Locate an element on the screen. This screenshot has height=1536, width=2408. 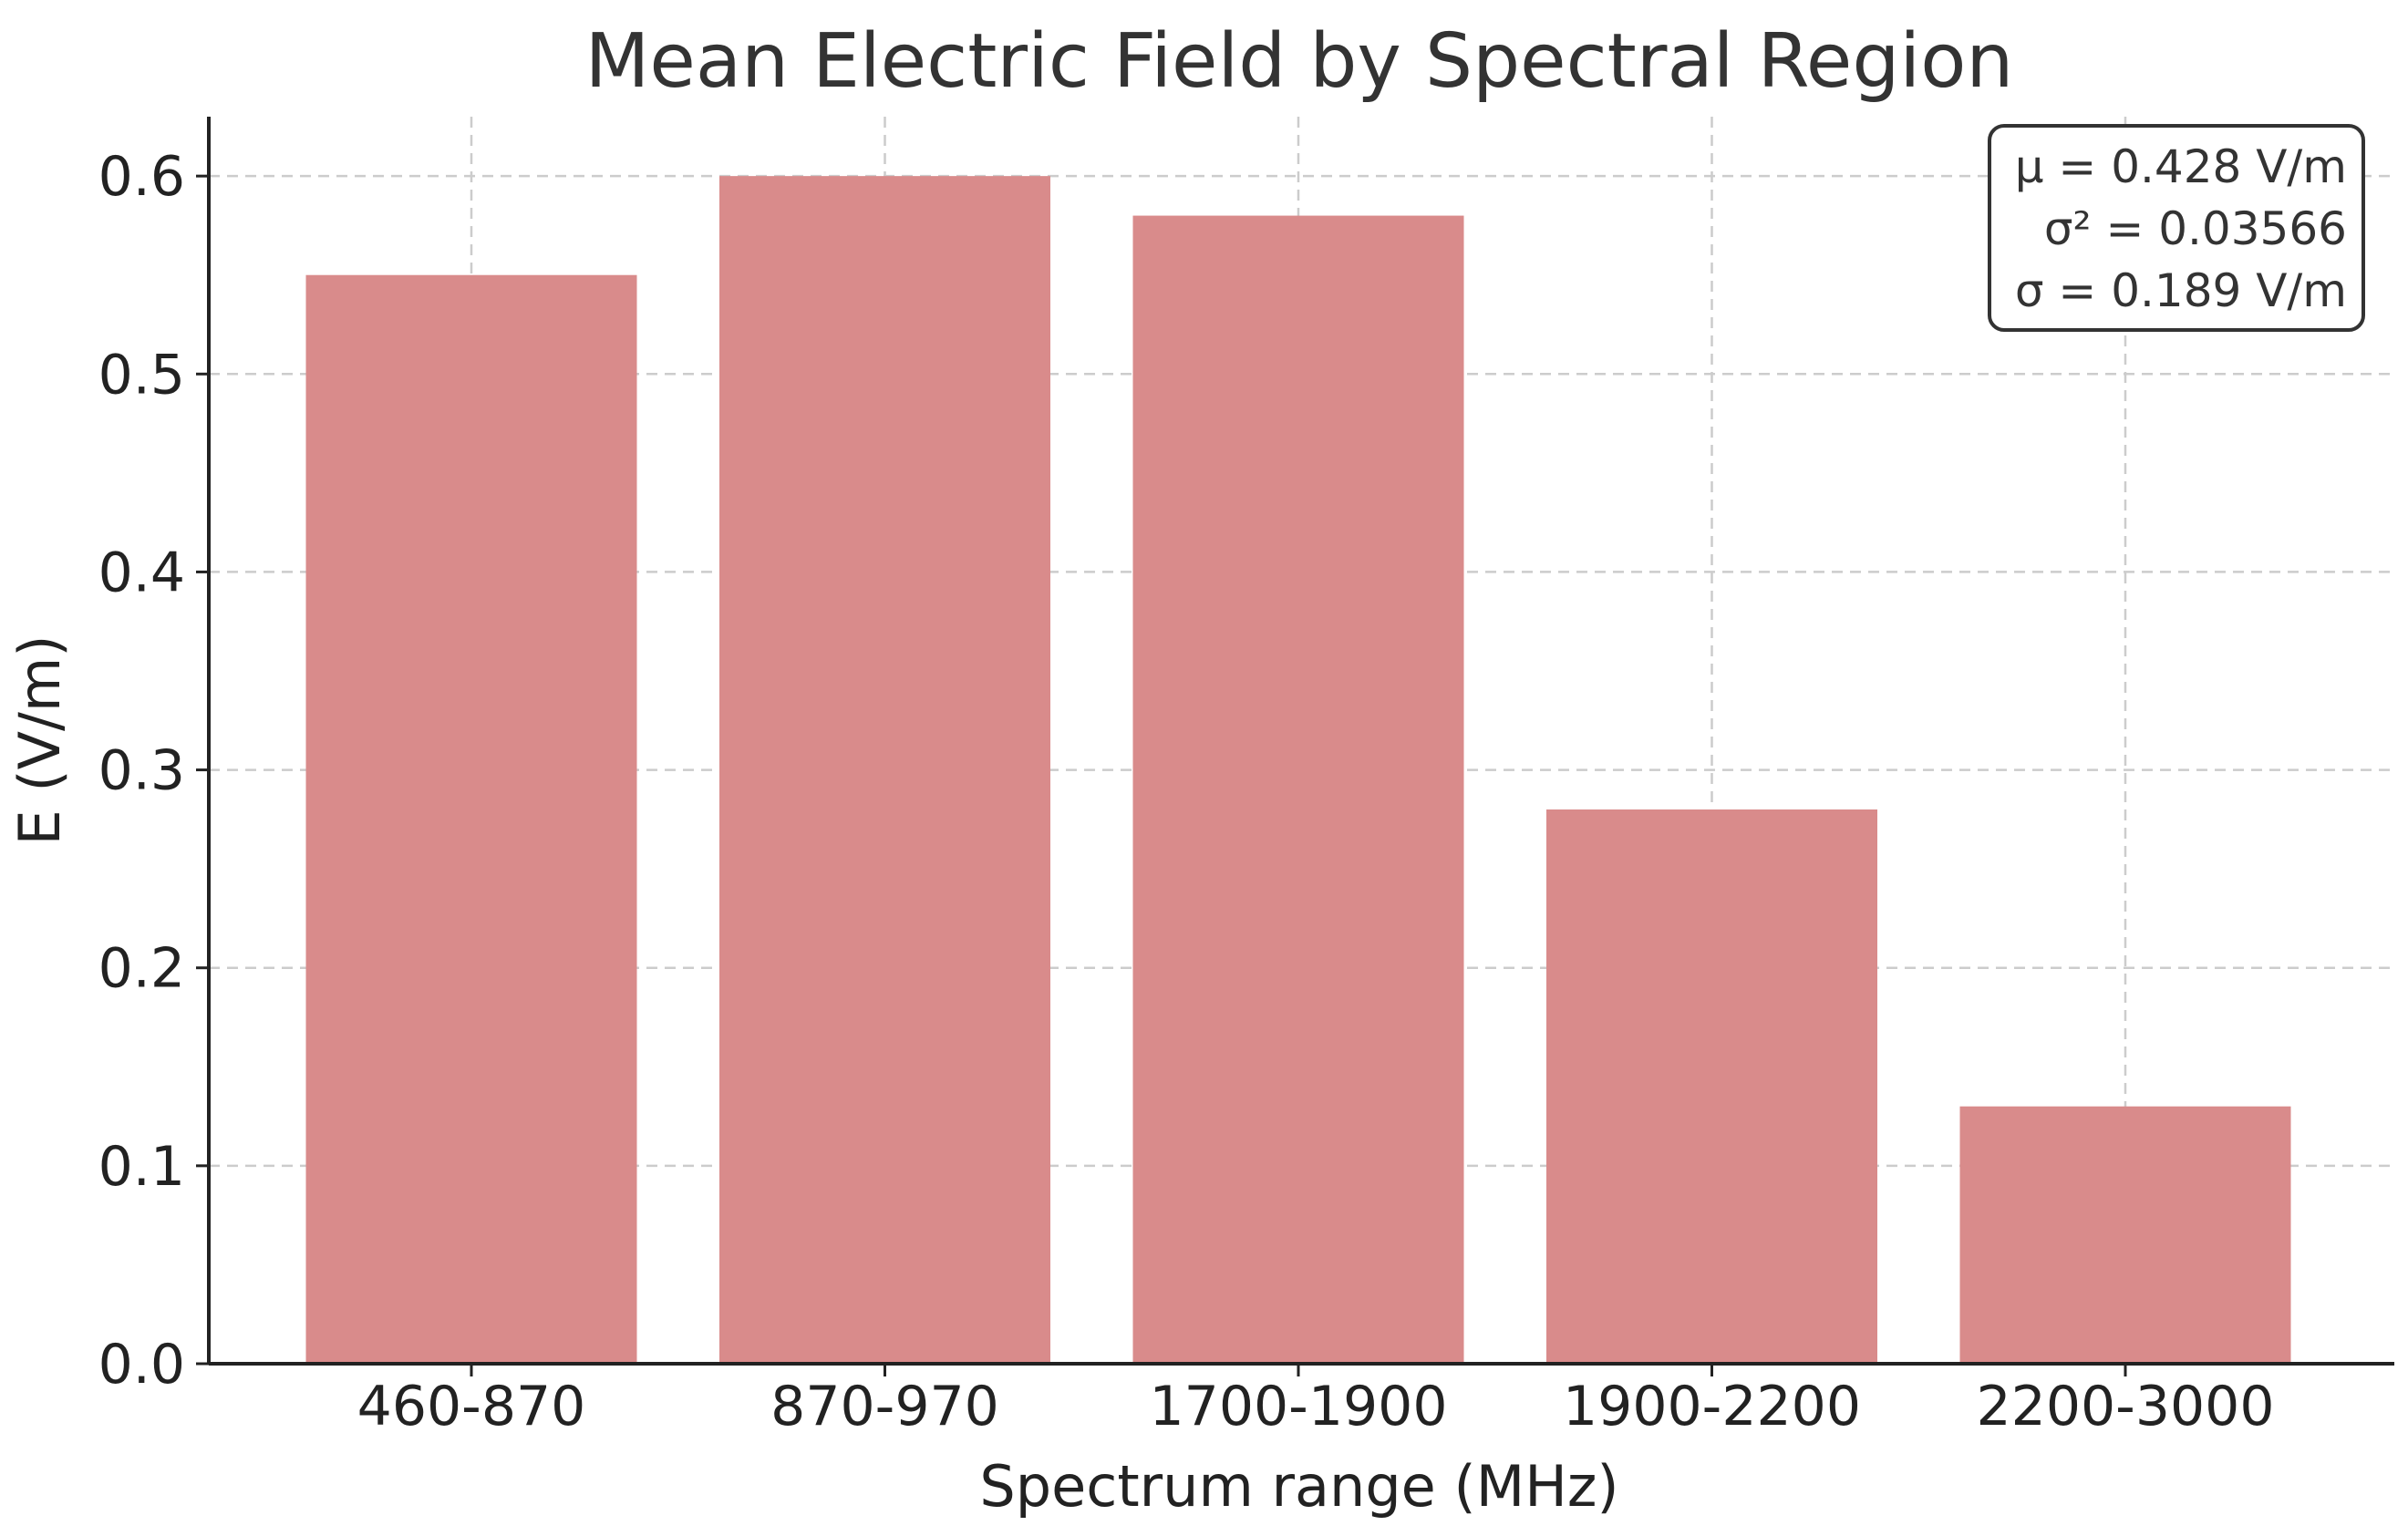
stats-box-frame is located at coordinates (2176, 228).